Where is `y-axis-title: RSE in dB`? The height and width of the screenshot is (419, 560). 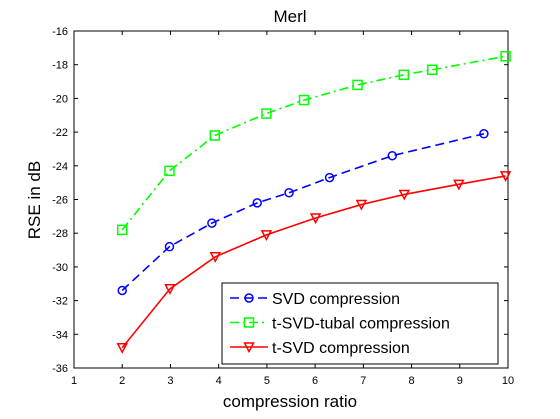 y-axis-title: RSE in dB is located at coordinates (34, 200).